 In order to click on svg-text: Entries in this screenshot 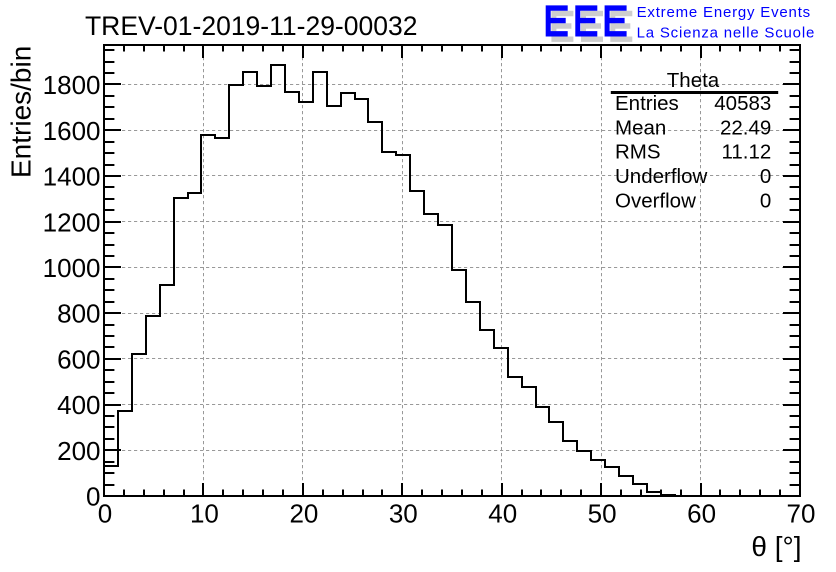, I will do `click(647, 103)`.